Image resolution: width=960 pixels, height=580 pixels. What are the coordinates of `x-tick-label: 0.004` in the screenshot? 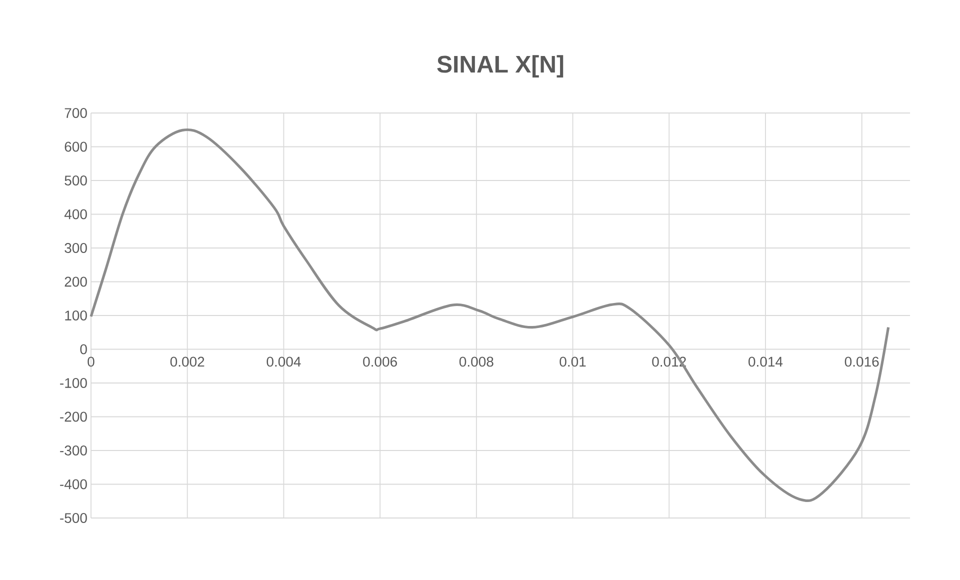 It's located at (283, 361).